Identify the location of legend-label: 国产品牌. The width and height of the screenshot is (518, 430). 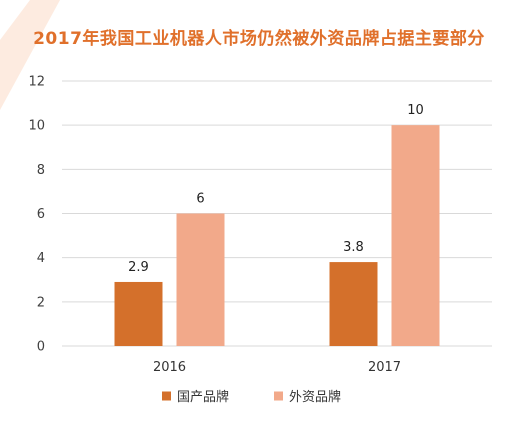
(203, 397).